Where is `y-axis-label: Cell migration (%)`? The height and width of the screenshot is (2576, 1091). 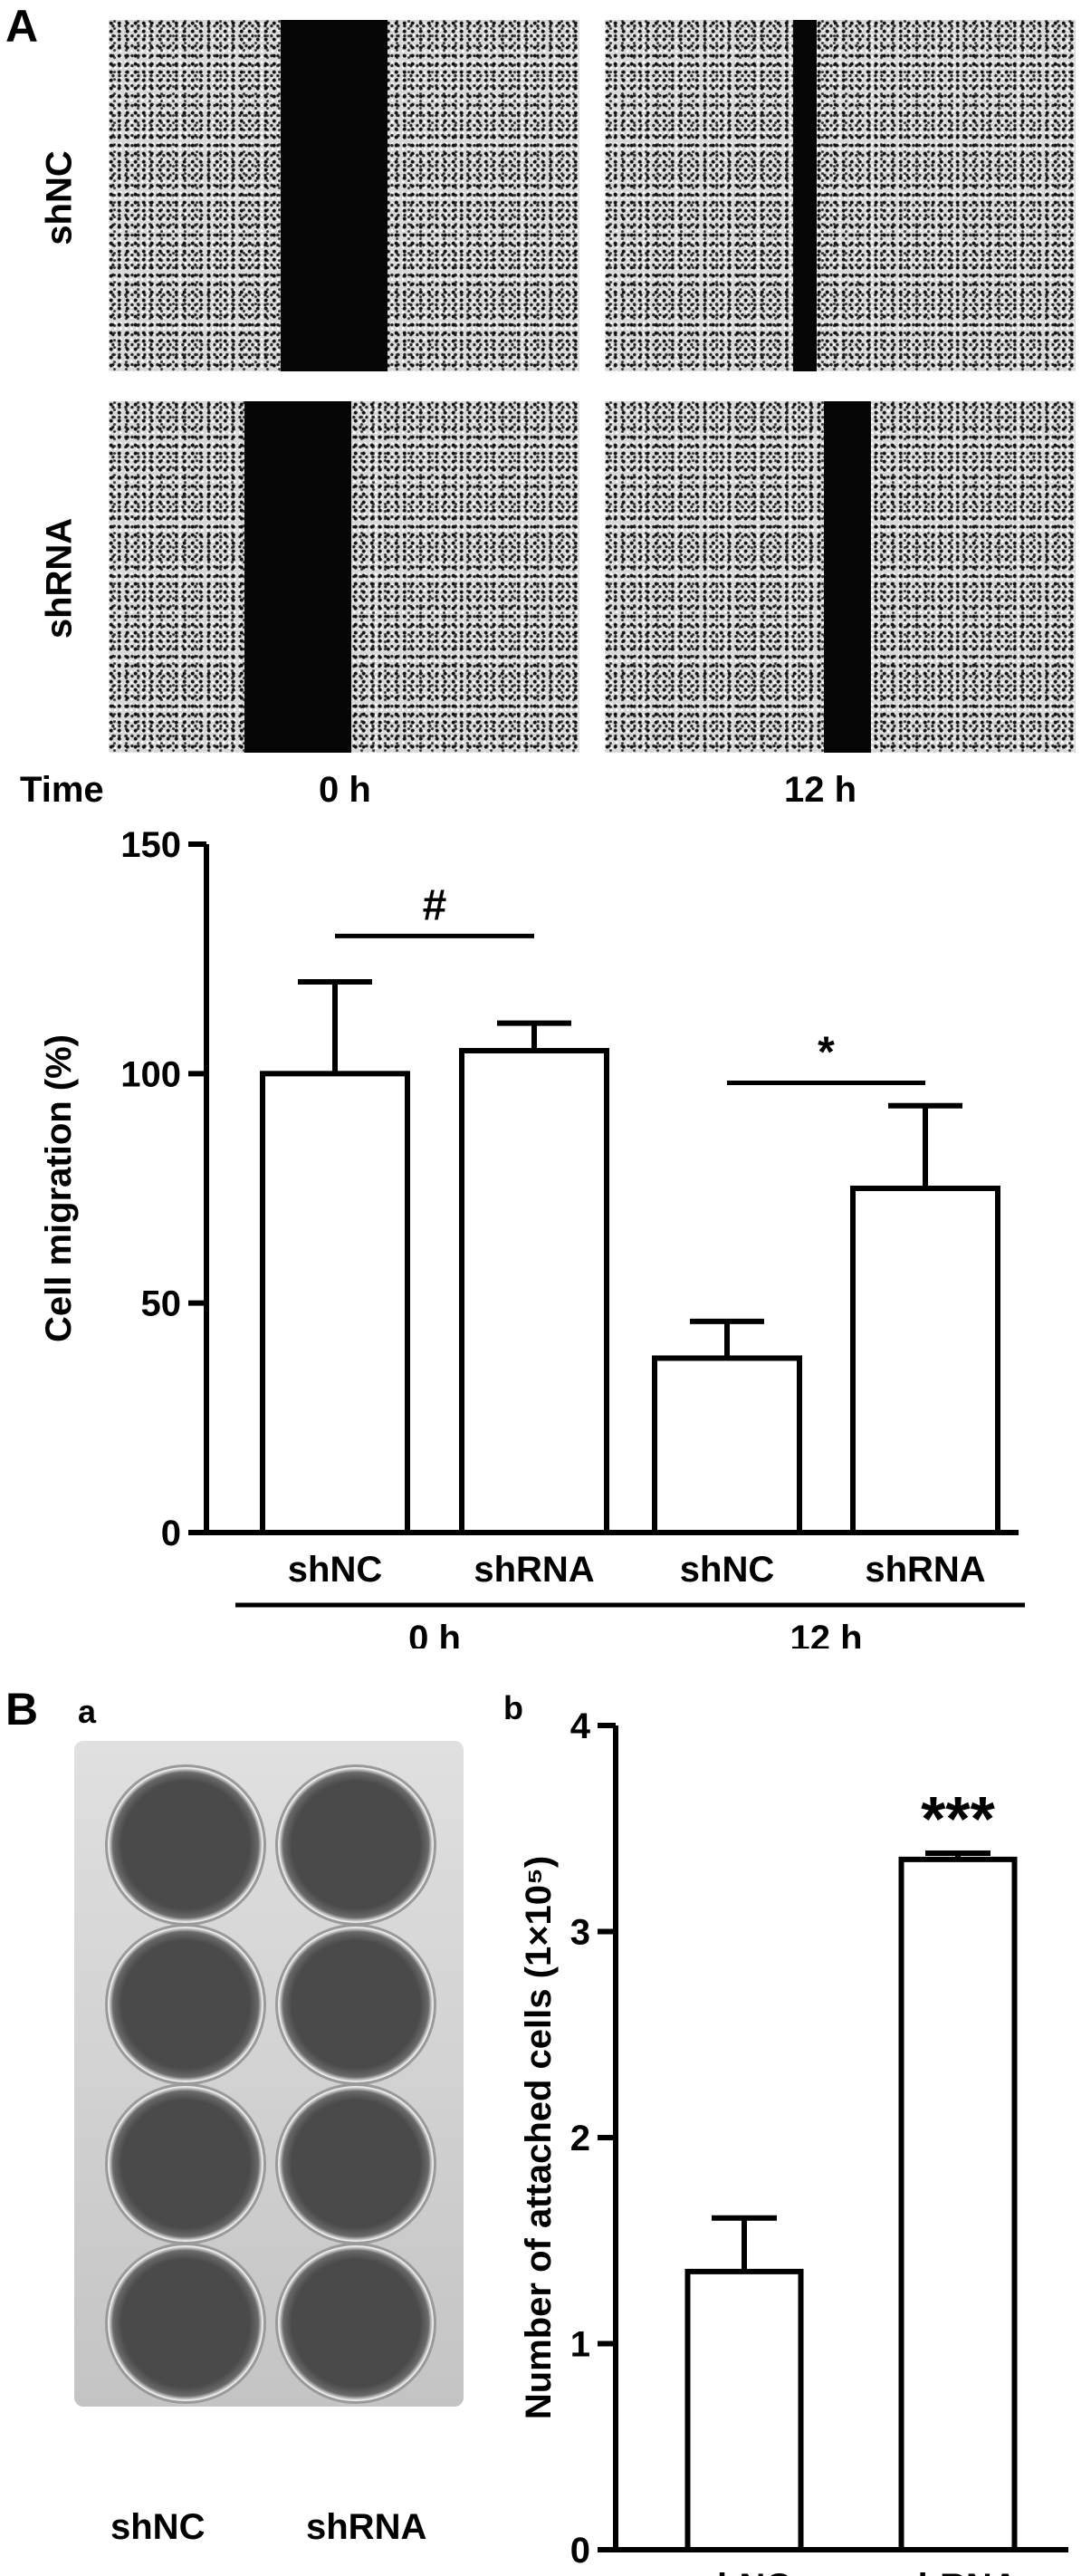
y-axis-label: Cell migration (%) is located at coordinates (59, 1188).